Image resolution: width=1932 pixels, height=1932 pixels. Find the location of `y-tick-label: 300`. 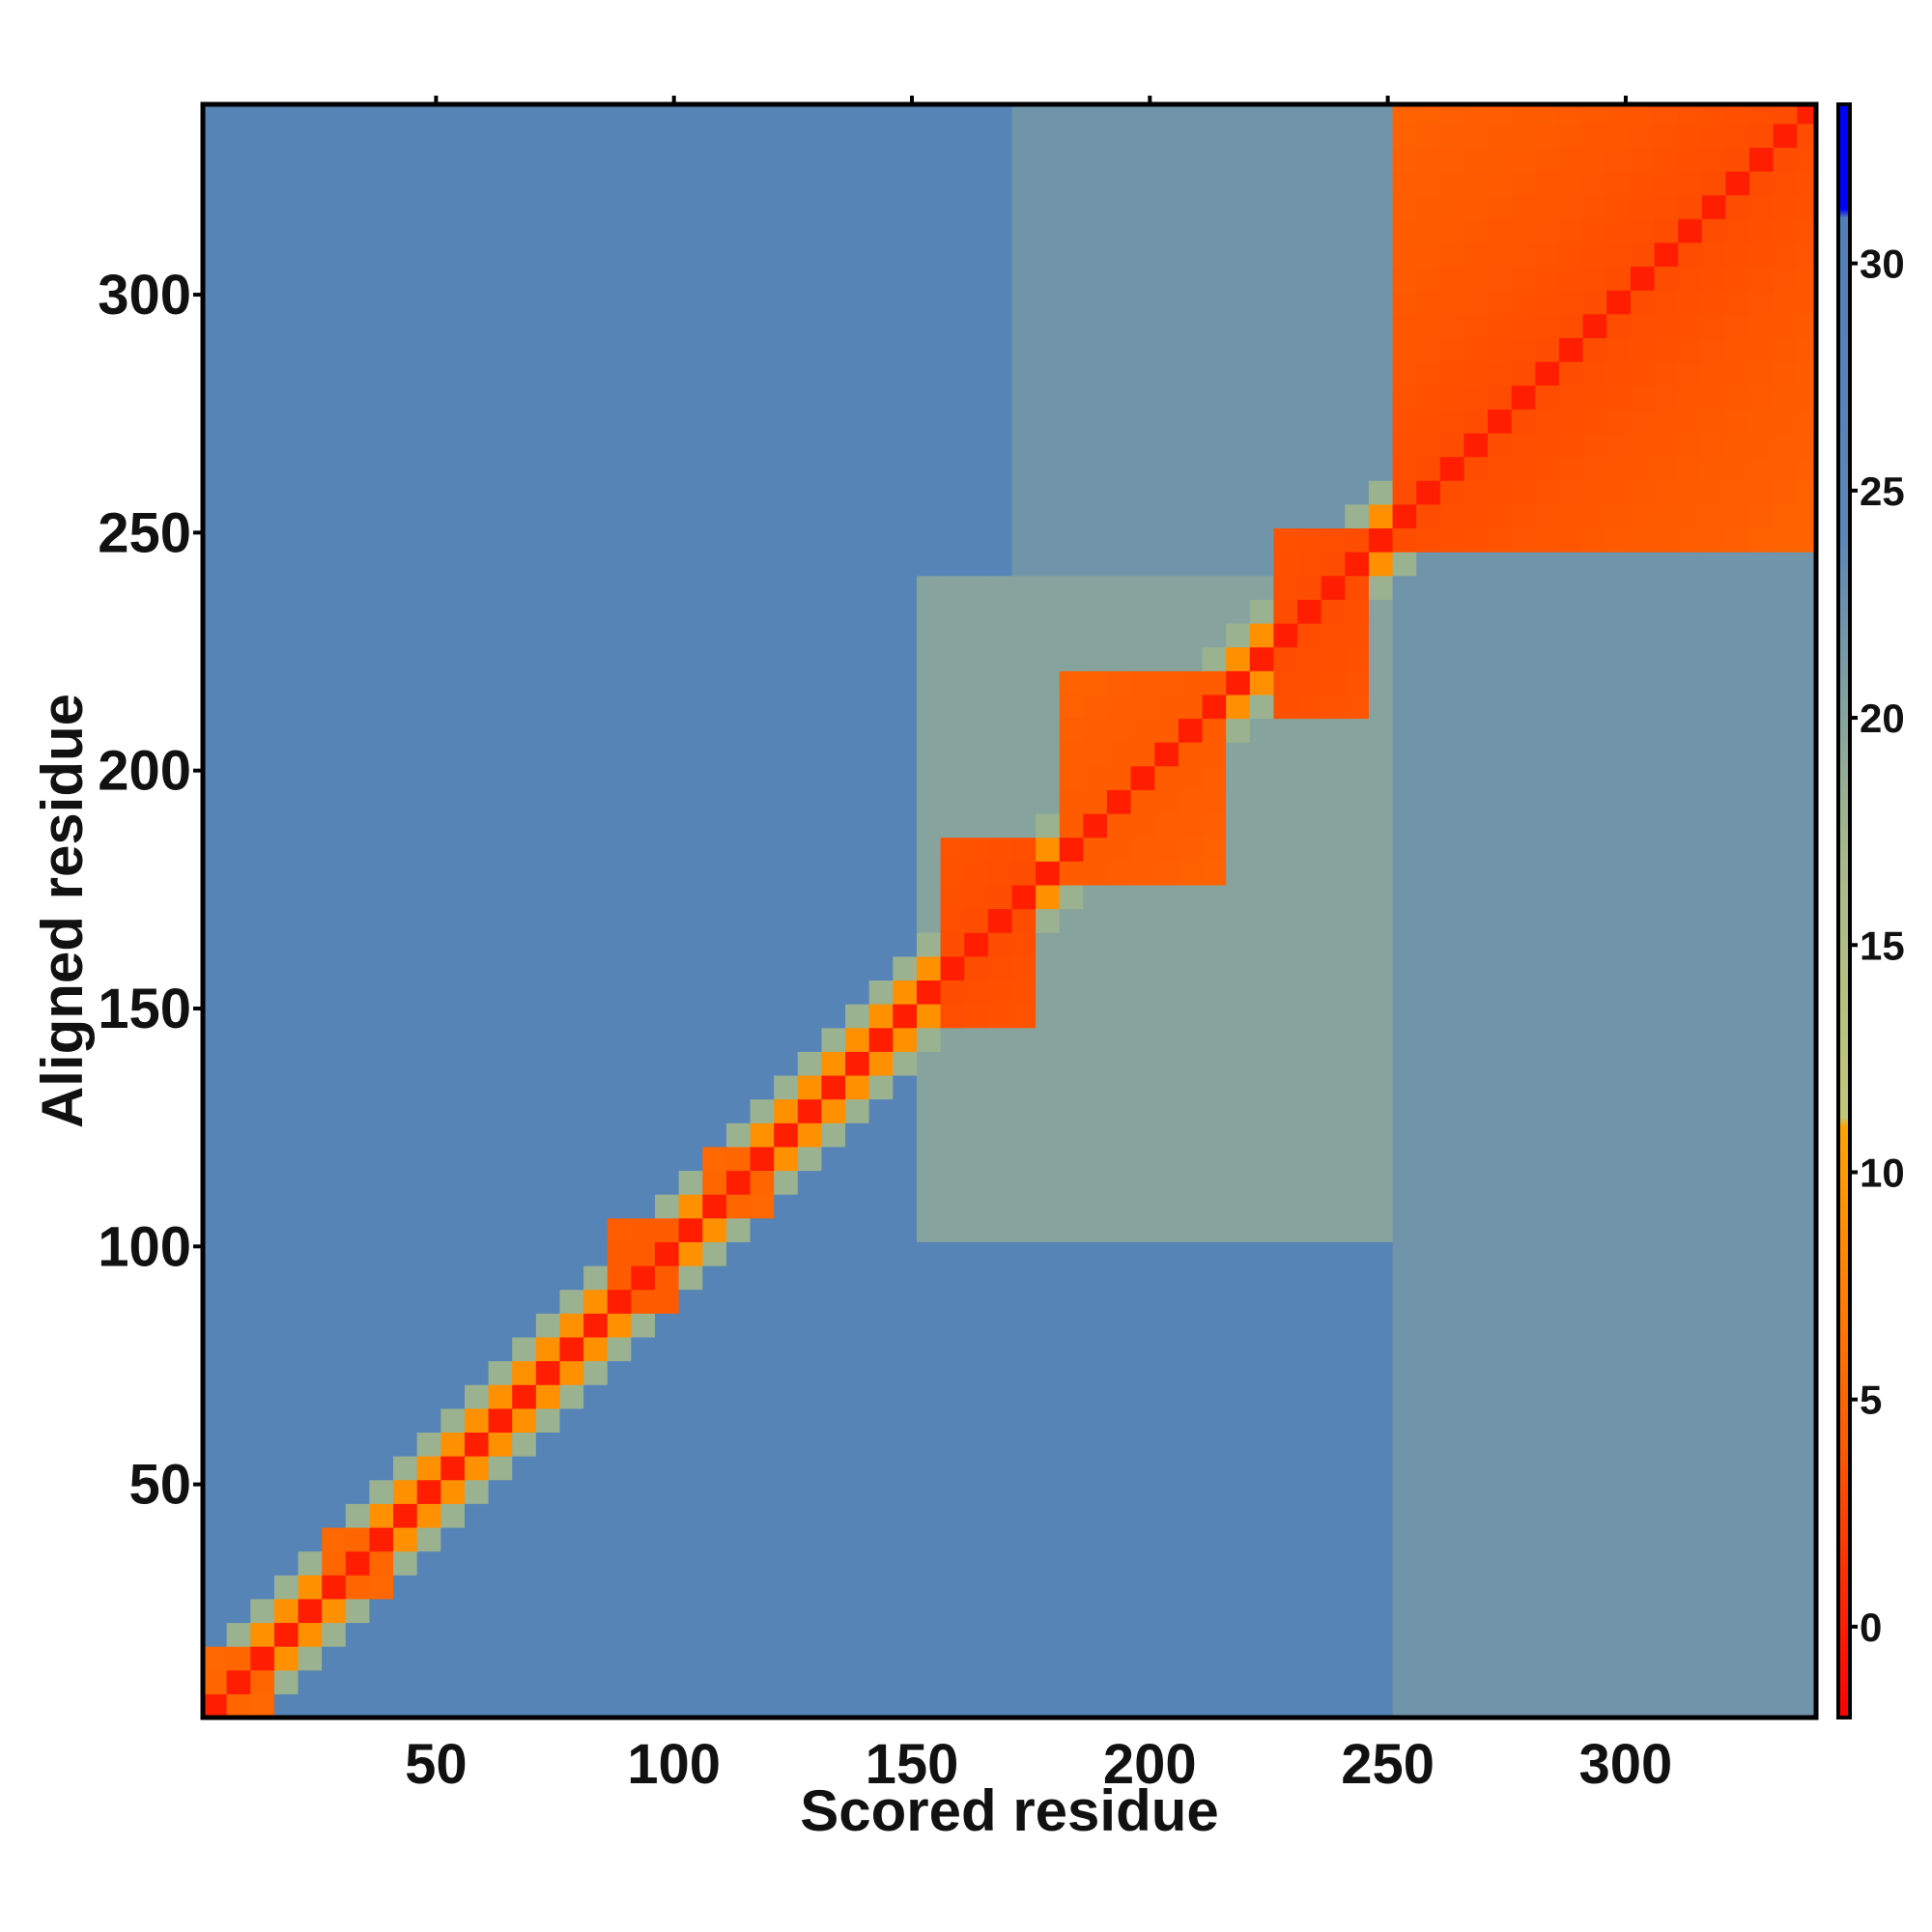

y-tick-label: 300 is located at coordinates (144, 295).